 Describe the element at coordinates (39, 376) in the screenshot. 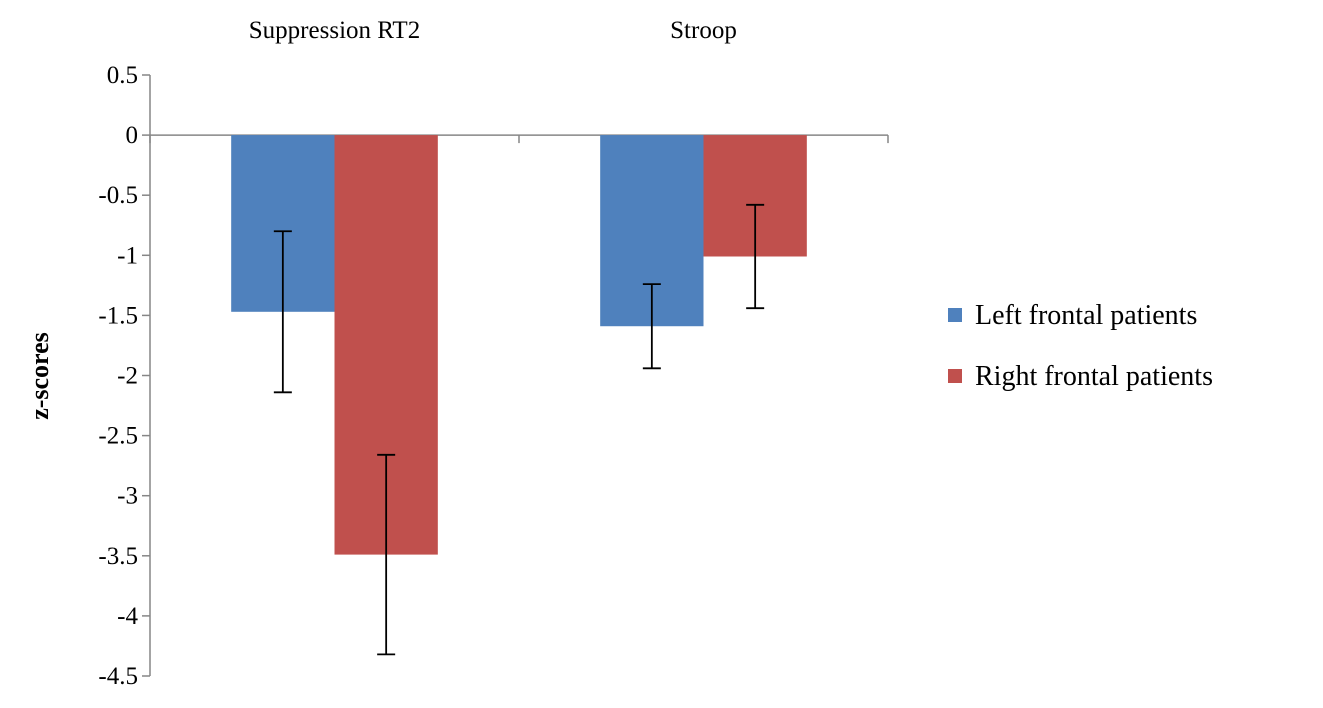

I see `y-axis-label: z-scores` at that location.